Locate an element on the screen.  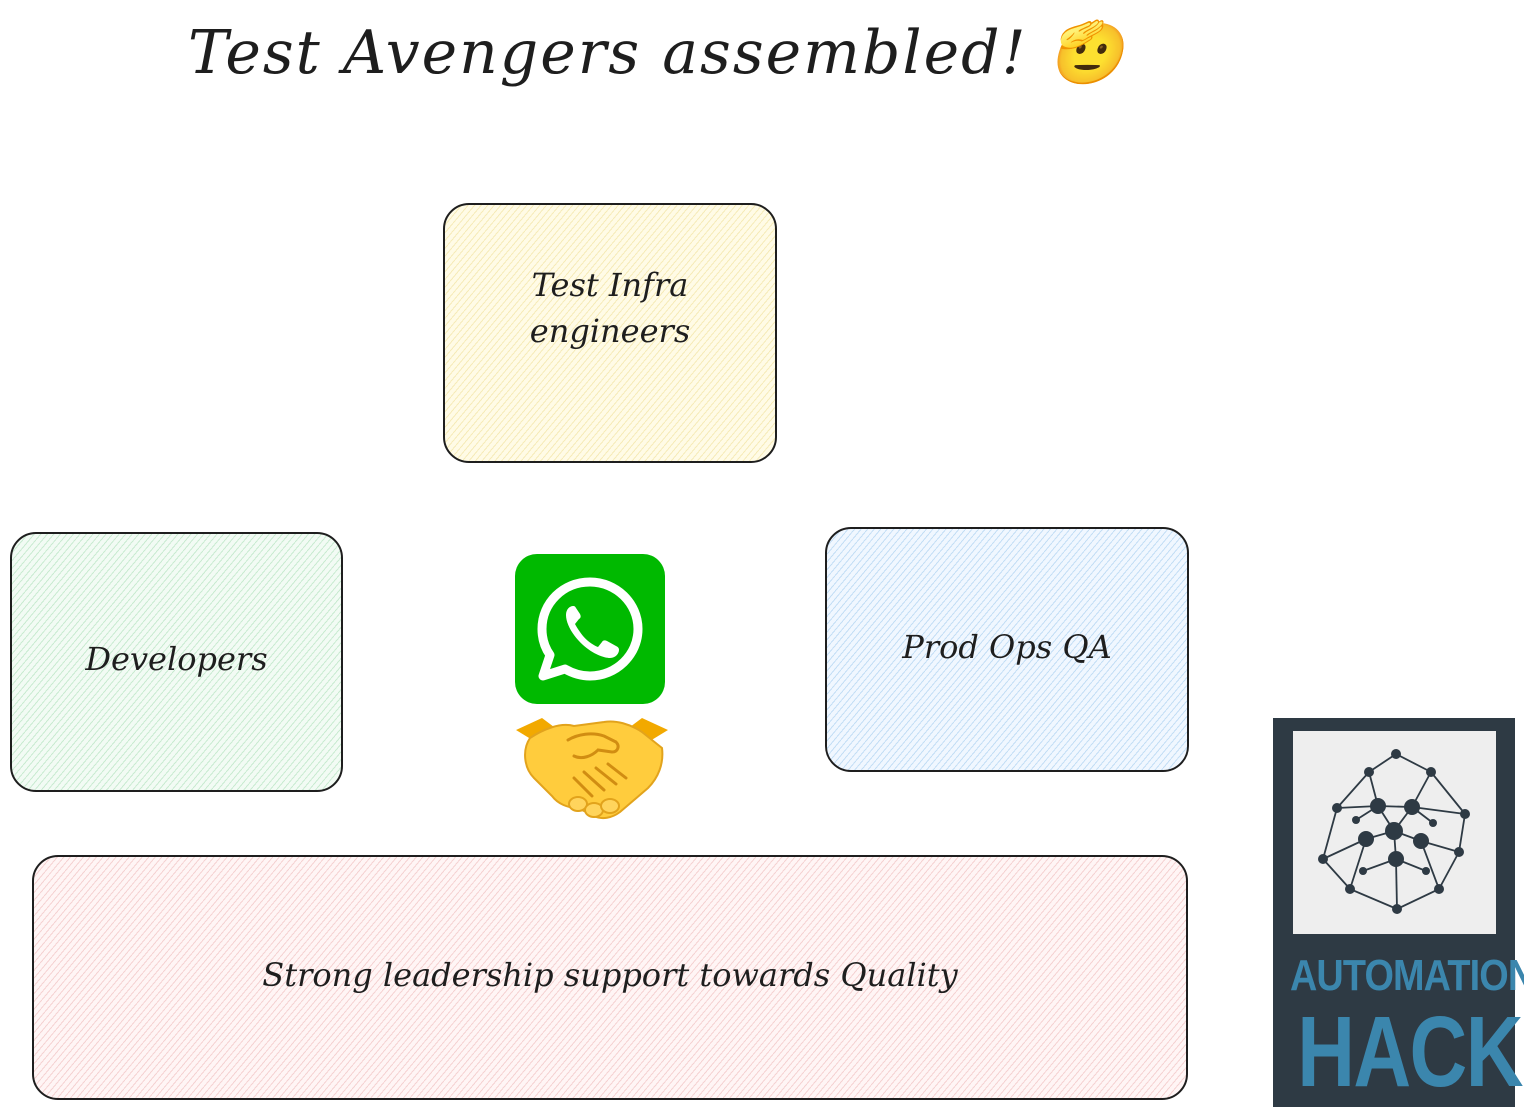
developers-box: Developers is located at coordinates (176, 662).